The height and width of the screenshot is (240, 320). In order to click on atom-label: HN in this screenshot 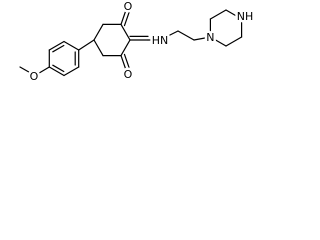, I will do `click(160, 40)`.